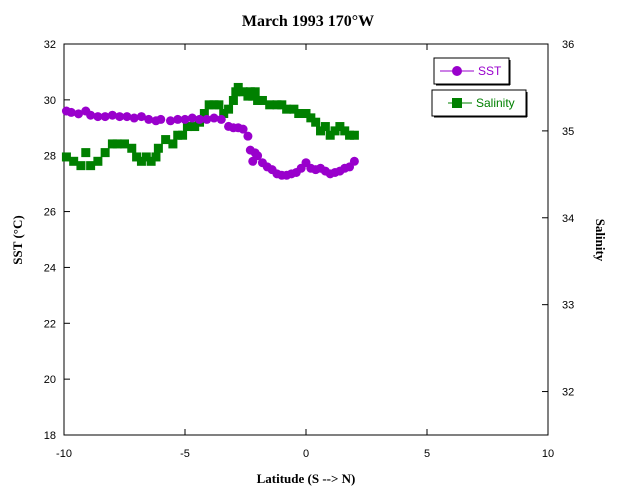 This screenshot has width=618, height=496. What do you see at coordinates (457, 71) in the screenshot?
I see `legend-marker-sst` at bounding box center [457, 71].